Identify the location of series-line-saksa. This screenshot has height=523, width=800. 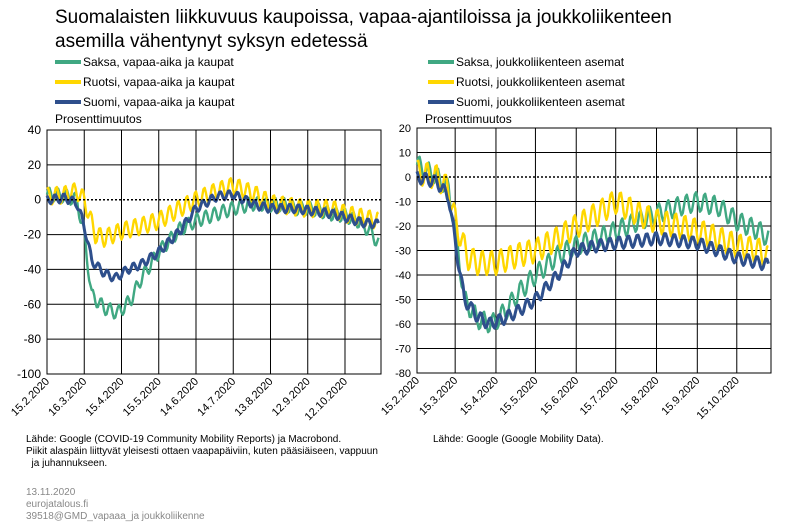
(212, 253).